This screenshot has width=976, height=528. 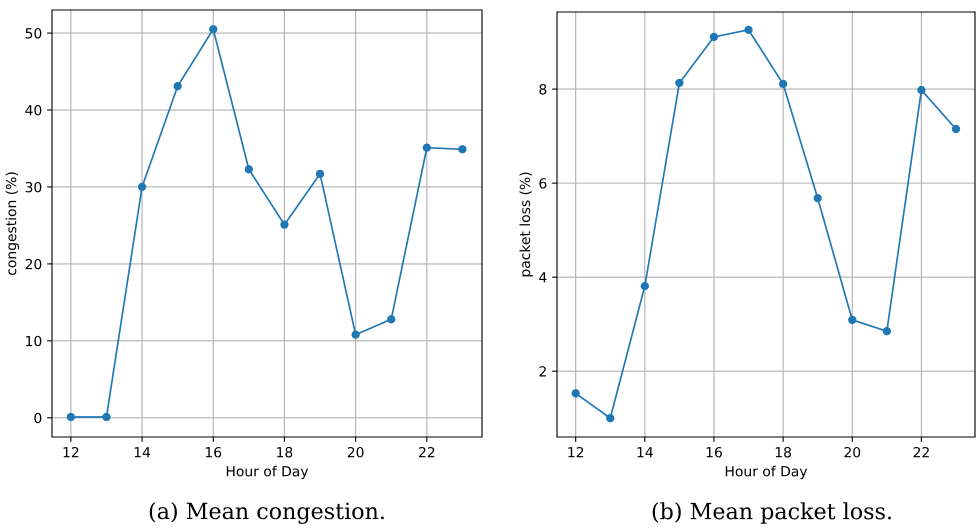 What do you see at coordinates (34, 341) in the screenshot?
I see `y-tick-label: 10` at bounding box center [34, 341].